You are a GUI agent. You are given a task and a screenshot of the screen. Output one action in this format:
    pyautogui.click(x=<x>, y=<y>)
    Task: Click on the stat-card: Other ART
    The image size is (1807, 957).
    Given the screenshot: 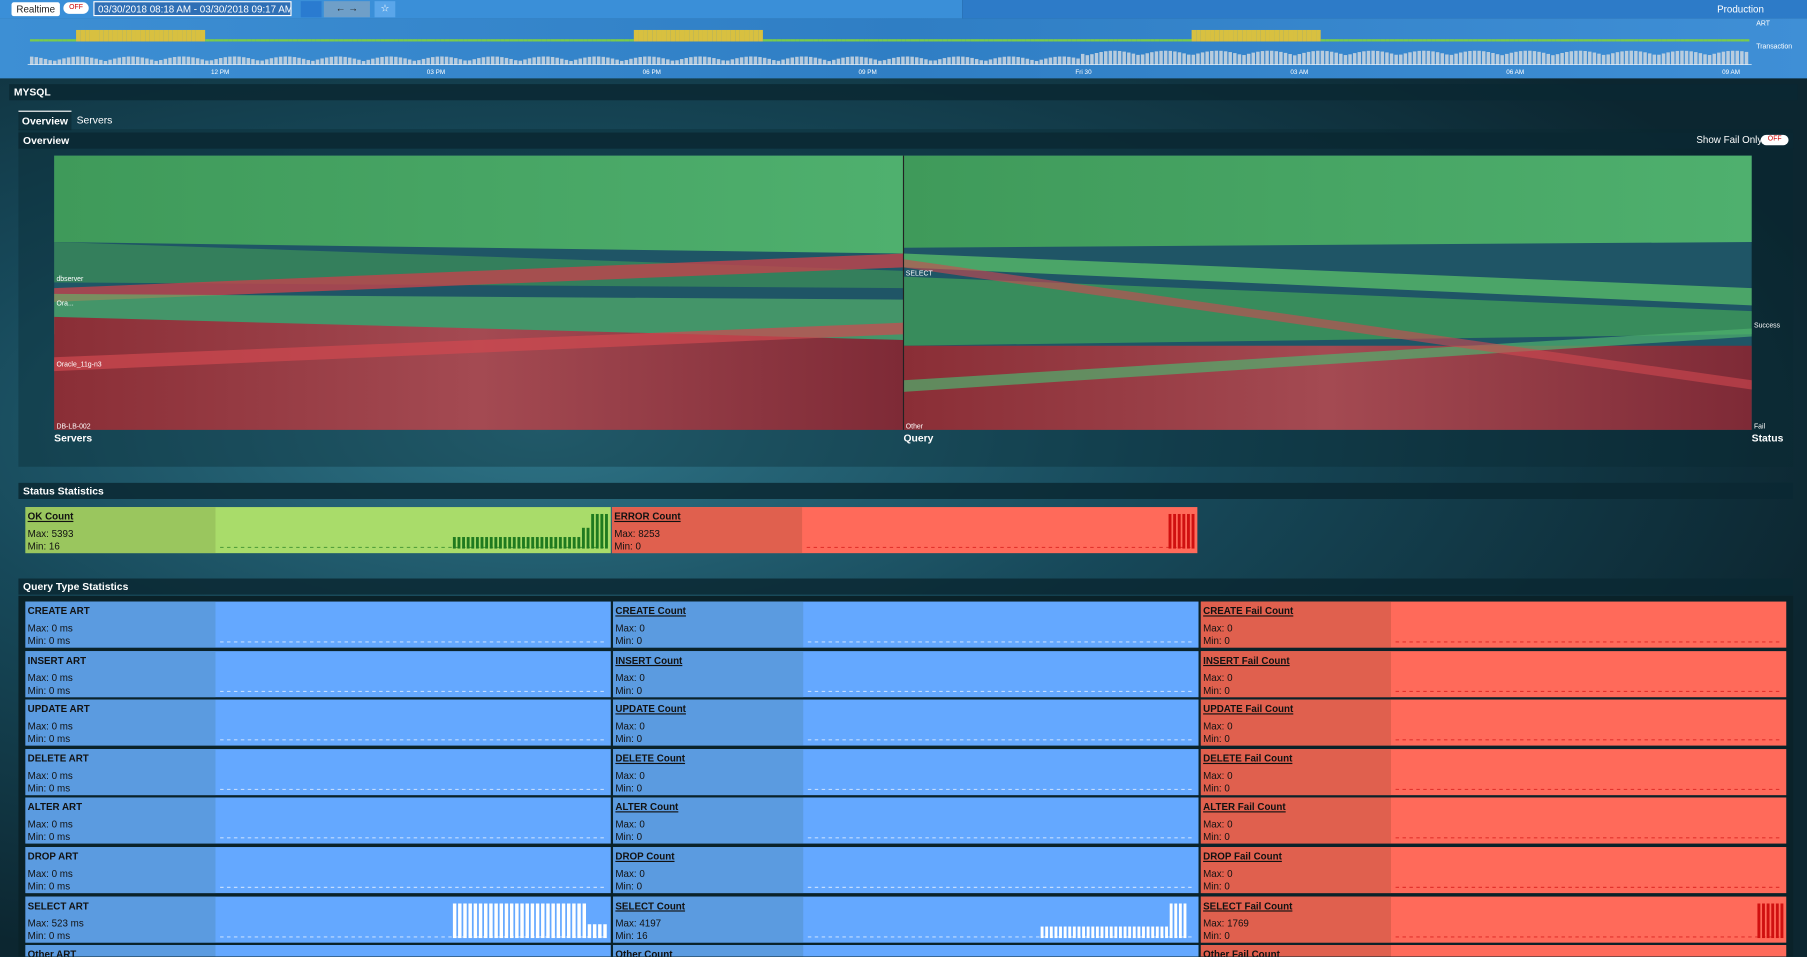 What is the action you would take?
    pyautogui.click(x=318, y=951)
    